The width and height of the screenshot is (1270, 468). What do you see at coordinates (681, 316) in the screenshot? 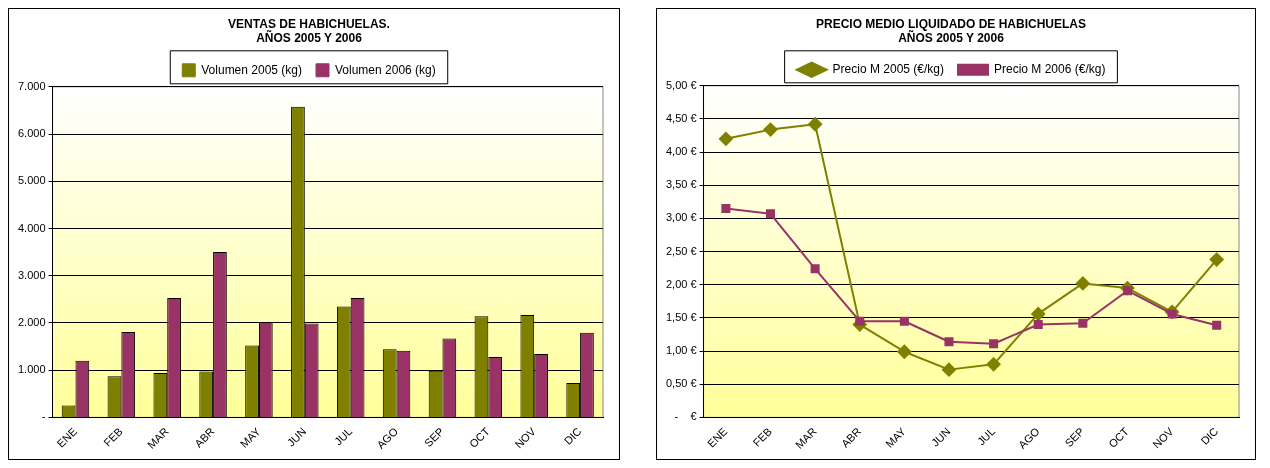
I see `y-tick-label: 1,50 €` at bounding box center [681, 316].